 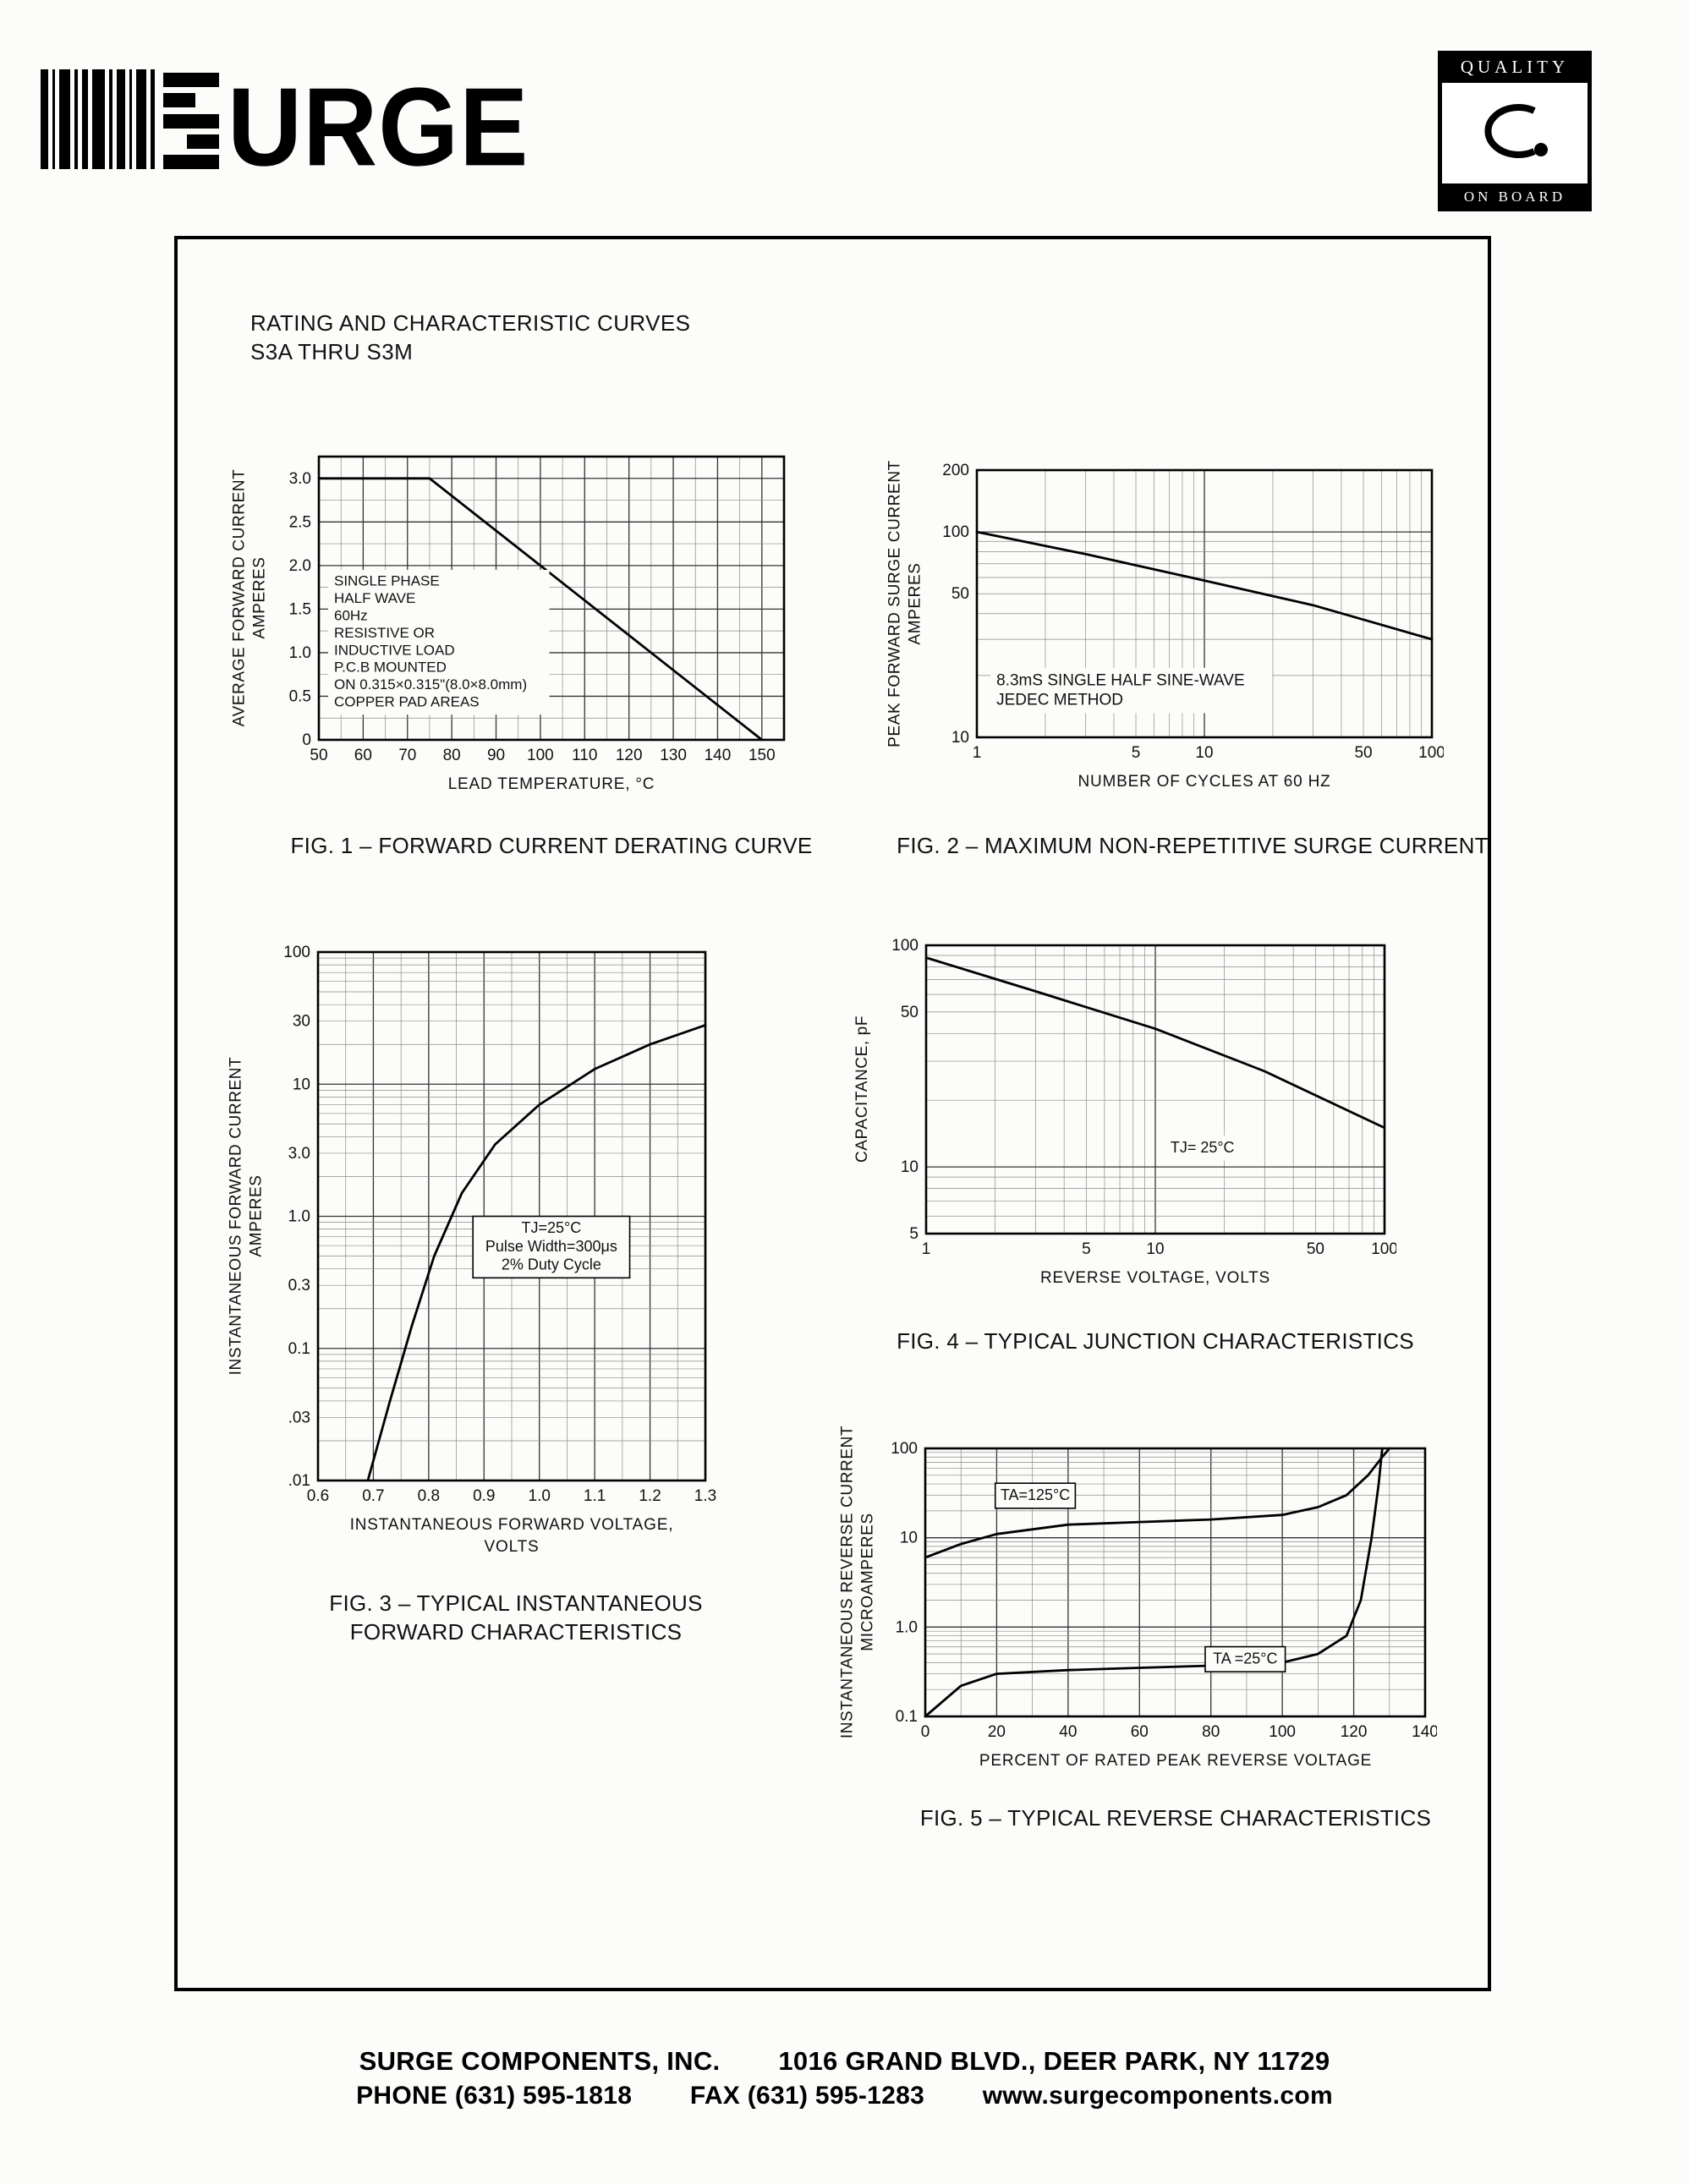 What do you see at coordinates (1176, 1761) in the screenshot?
I see `fig5-x-axis-label: PERCENT OF RATED PEAK REVERSE VOLTAGE` at bounding box center [1176, 1761].